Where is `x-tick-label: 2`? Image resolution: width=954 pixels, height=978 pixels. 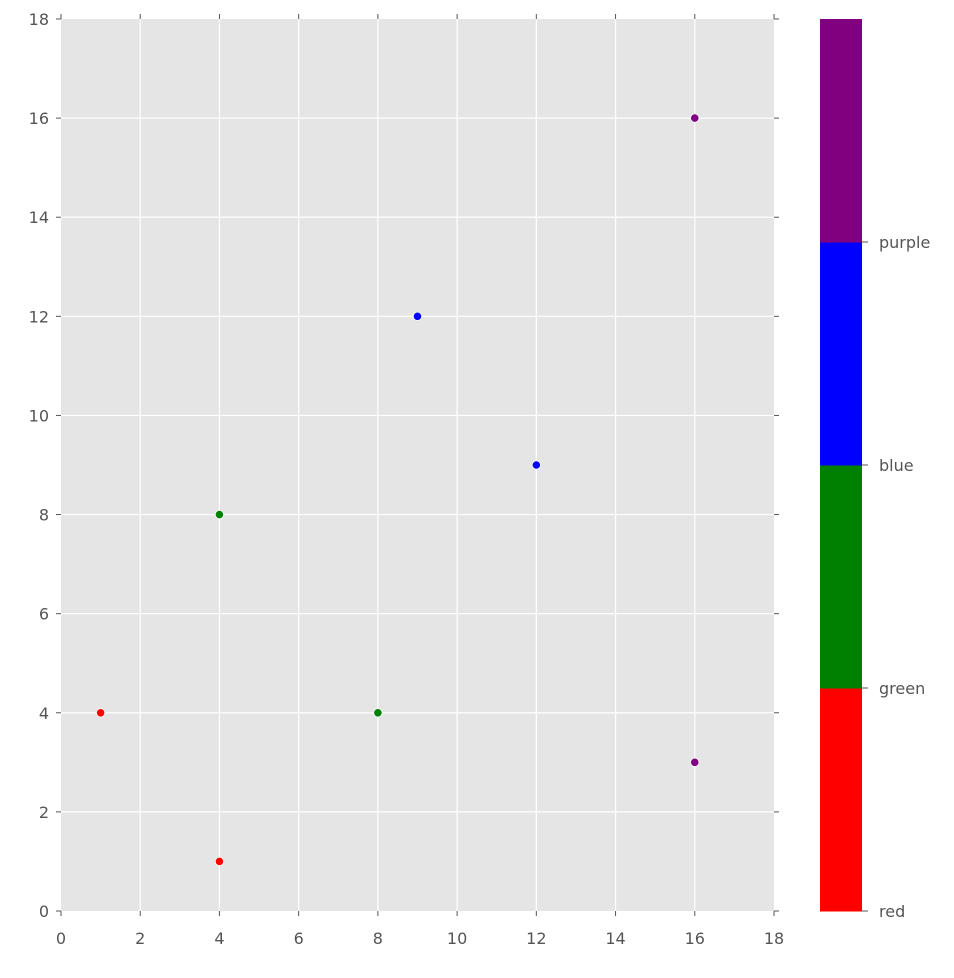
x-tick-label: 2 is located at coordinates (140, 938).